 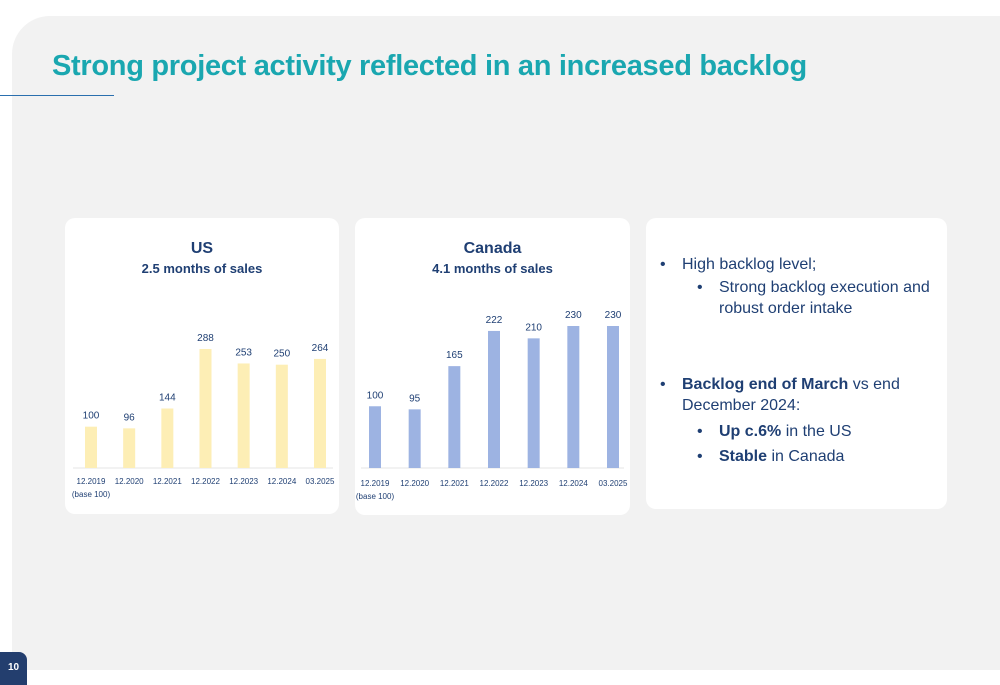 What do you see at coordinates (375, 496) in the screenshot?
I see `canada-tick-note: (base 100)` at bounding box center [375, 496].